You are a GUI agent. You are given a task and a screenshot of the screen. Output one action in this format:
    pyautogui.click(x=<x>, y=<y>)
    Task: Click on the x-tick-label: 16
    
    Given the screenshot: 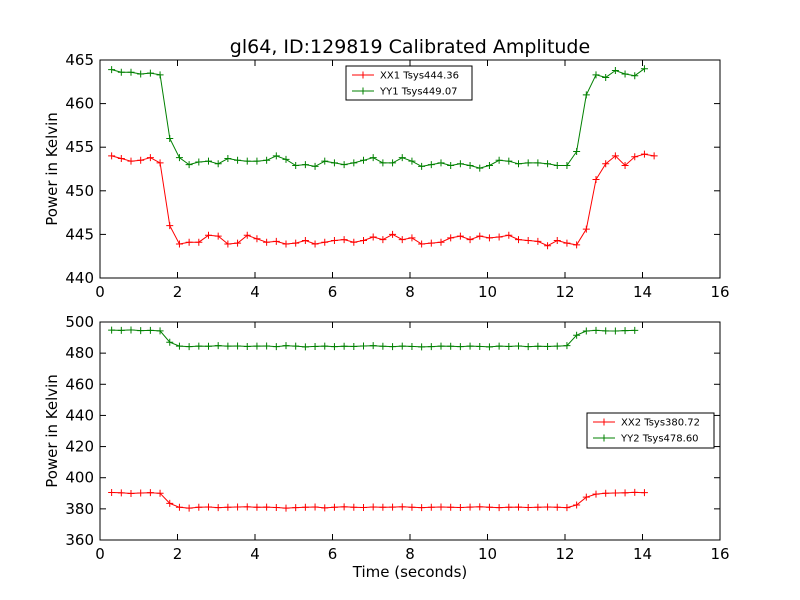 What is the action you would take?
    pyautogui.click(x=719, y=554)
    